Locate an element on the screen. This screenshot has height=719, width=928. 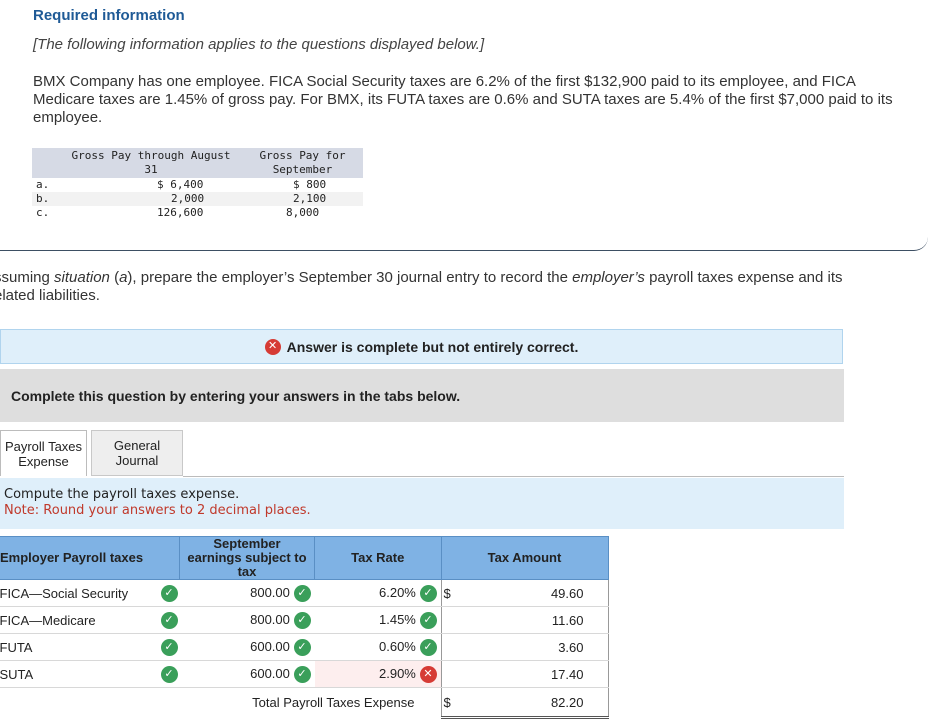
required-information-title: Required information is located at coordinates (109, 15).